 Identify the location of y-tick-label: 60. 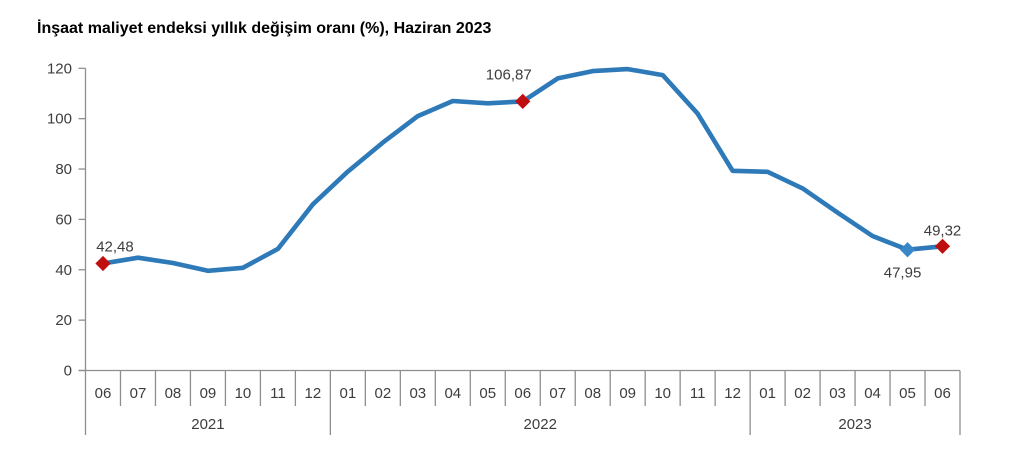
(63, 219).